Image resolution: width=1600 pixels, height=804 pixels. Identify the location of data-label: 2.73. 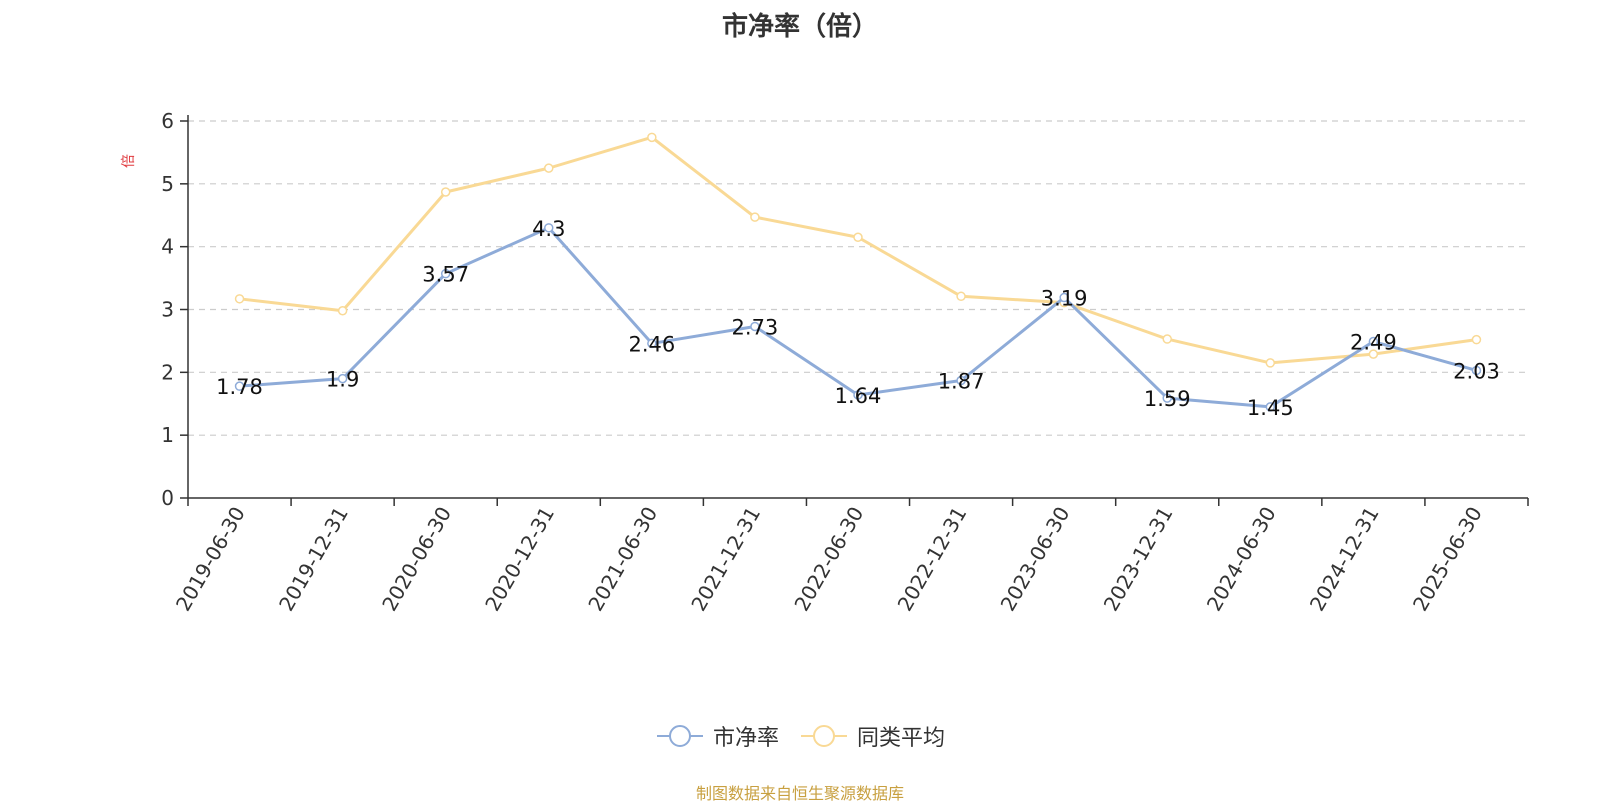
(755, 327).